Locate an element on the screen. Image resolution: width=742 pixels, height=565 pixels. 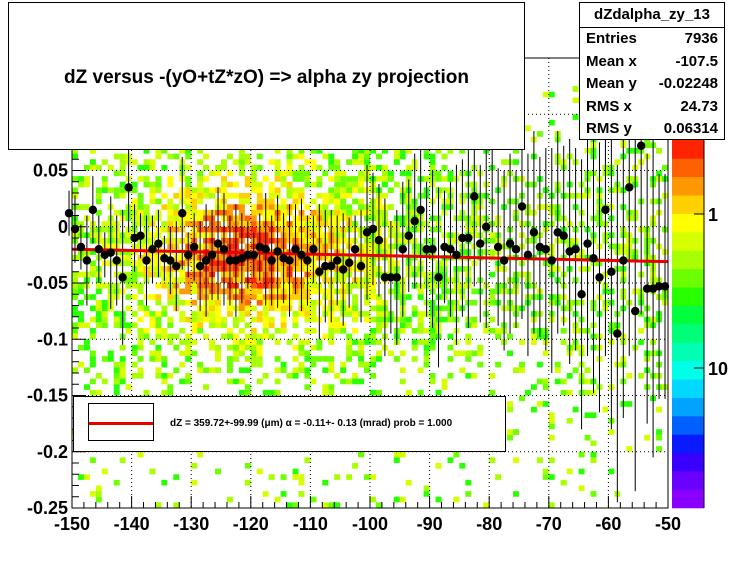
y-tick-label: -0.05 is located at coordinates (47, 283).